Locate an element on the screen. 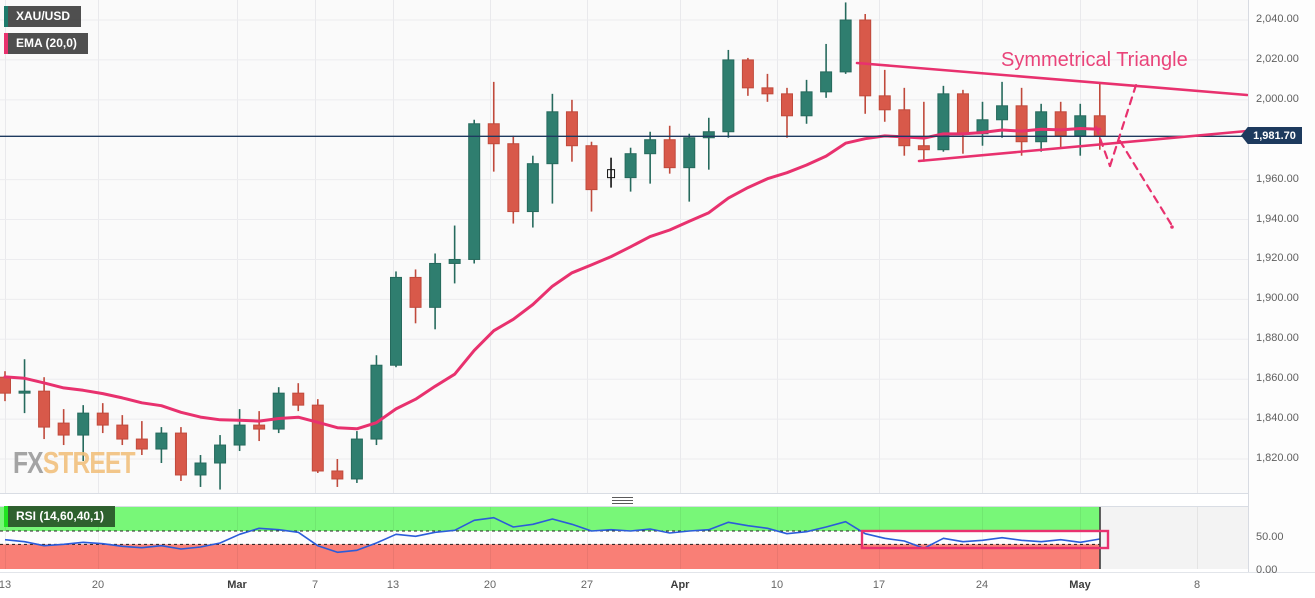  time-axis-label: 8 is located at coordinates (1197, 585).